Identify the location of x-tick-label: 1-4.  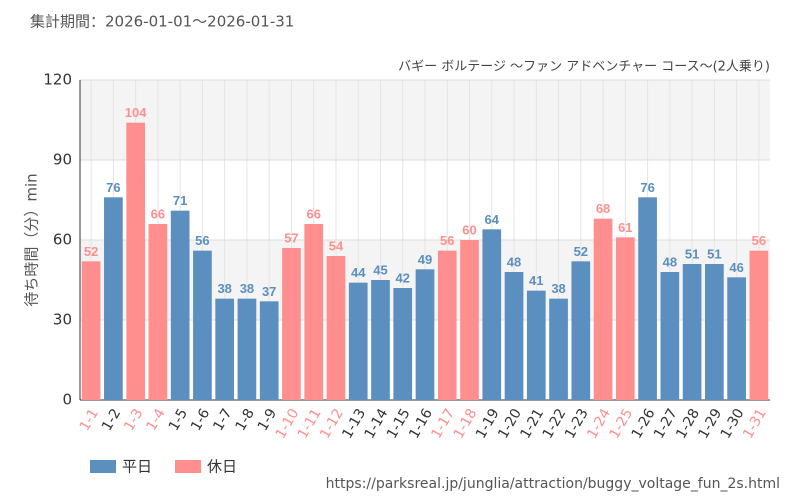
(156, 420).